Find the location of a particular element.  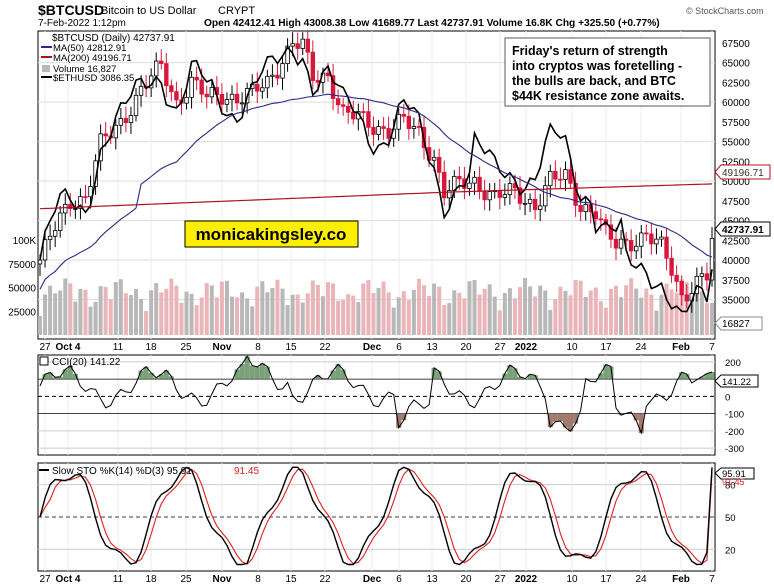

x-tick-label: 6 is located at coordinates (399, 347).